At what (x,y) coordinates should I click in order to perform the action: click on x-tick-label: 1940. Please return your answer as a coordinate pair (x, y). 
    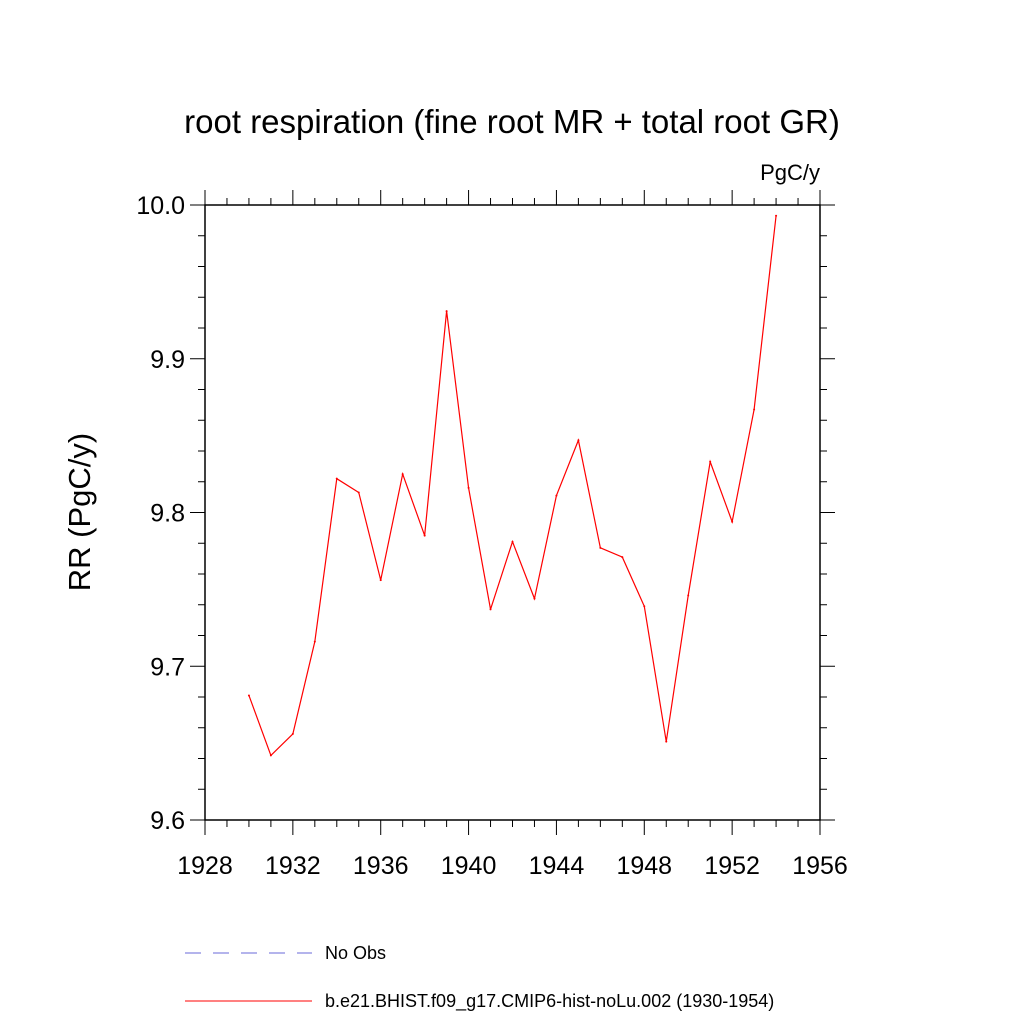
    Looking at the image, I should click on (469, 866).